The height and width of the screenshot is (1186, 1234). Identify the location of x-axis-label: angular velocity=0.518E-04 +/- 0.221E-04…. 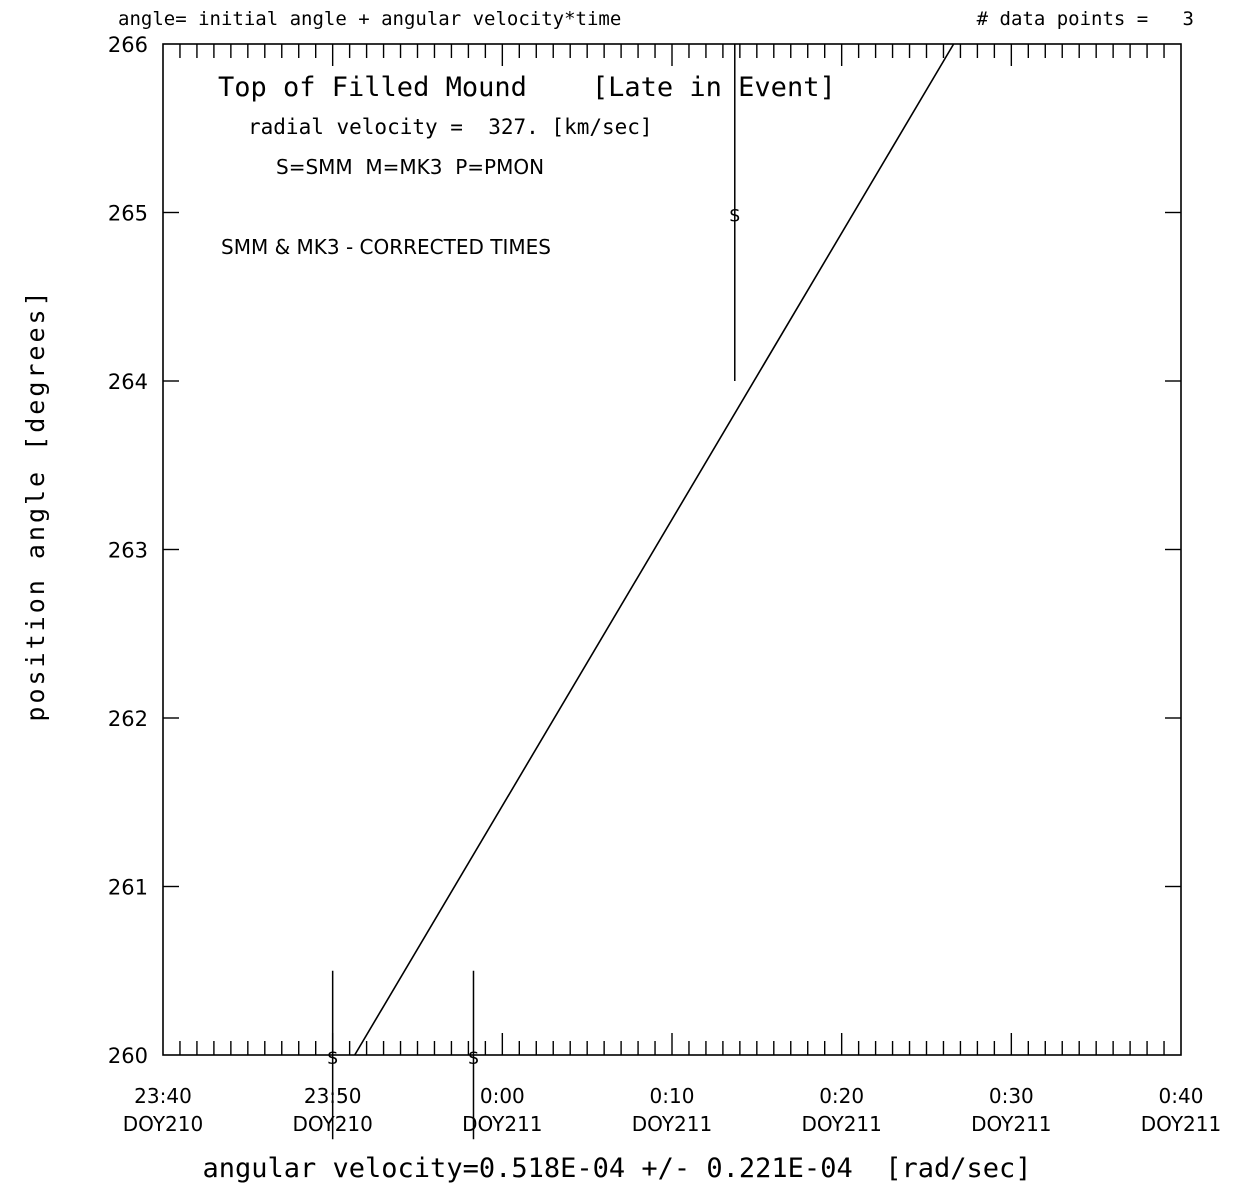
(616, 1168).